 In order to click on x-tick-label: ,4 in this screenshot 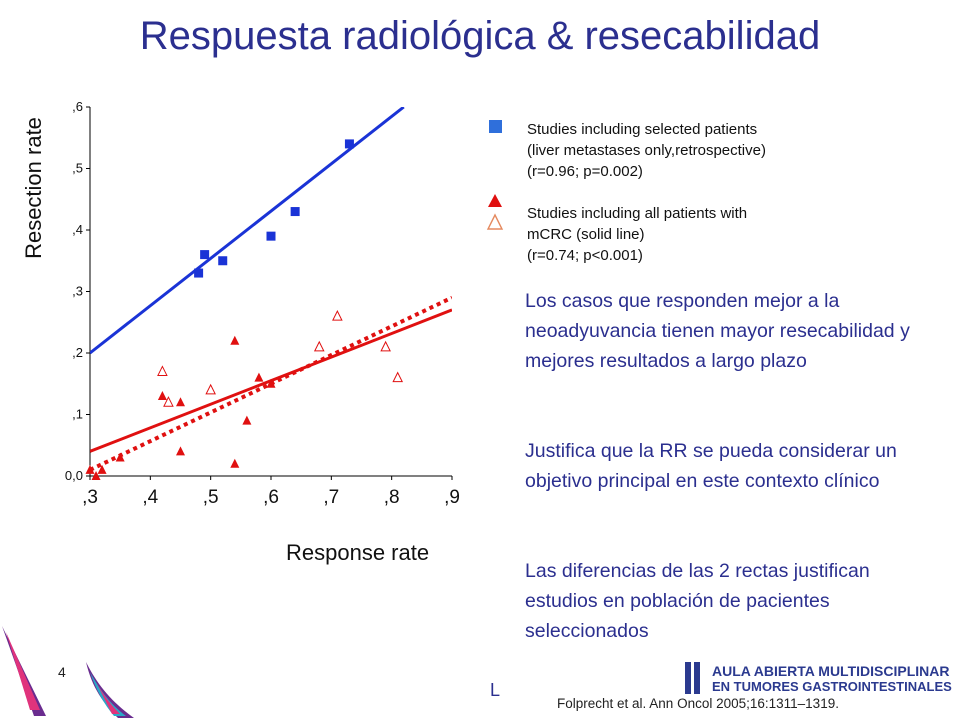, I will do `click(150, 497)`.